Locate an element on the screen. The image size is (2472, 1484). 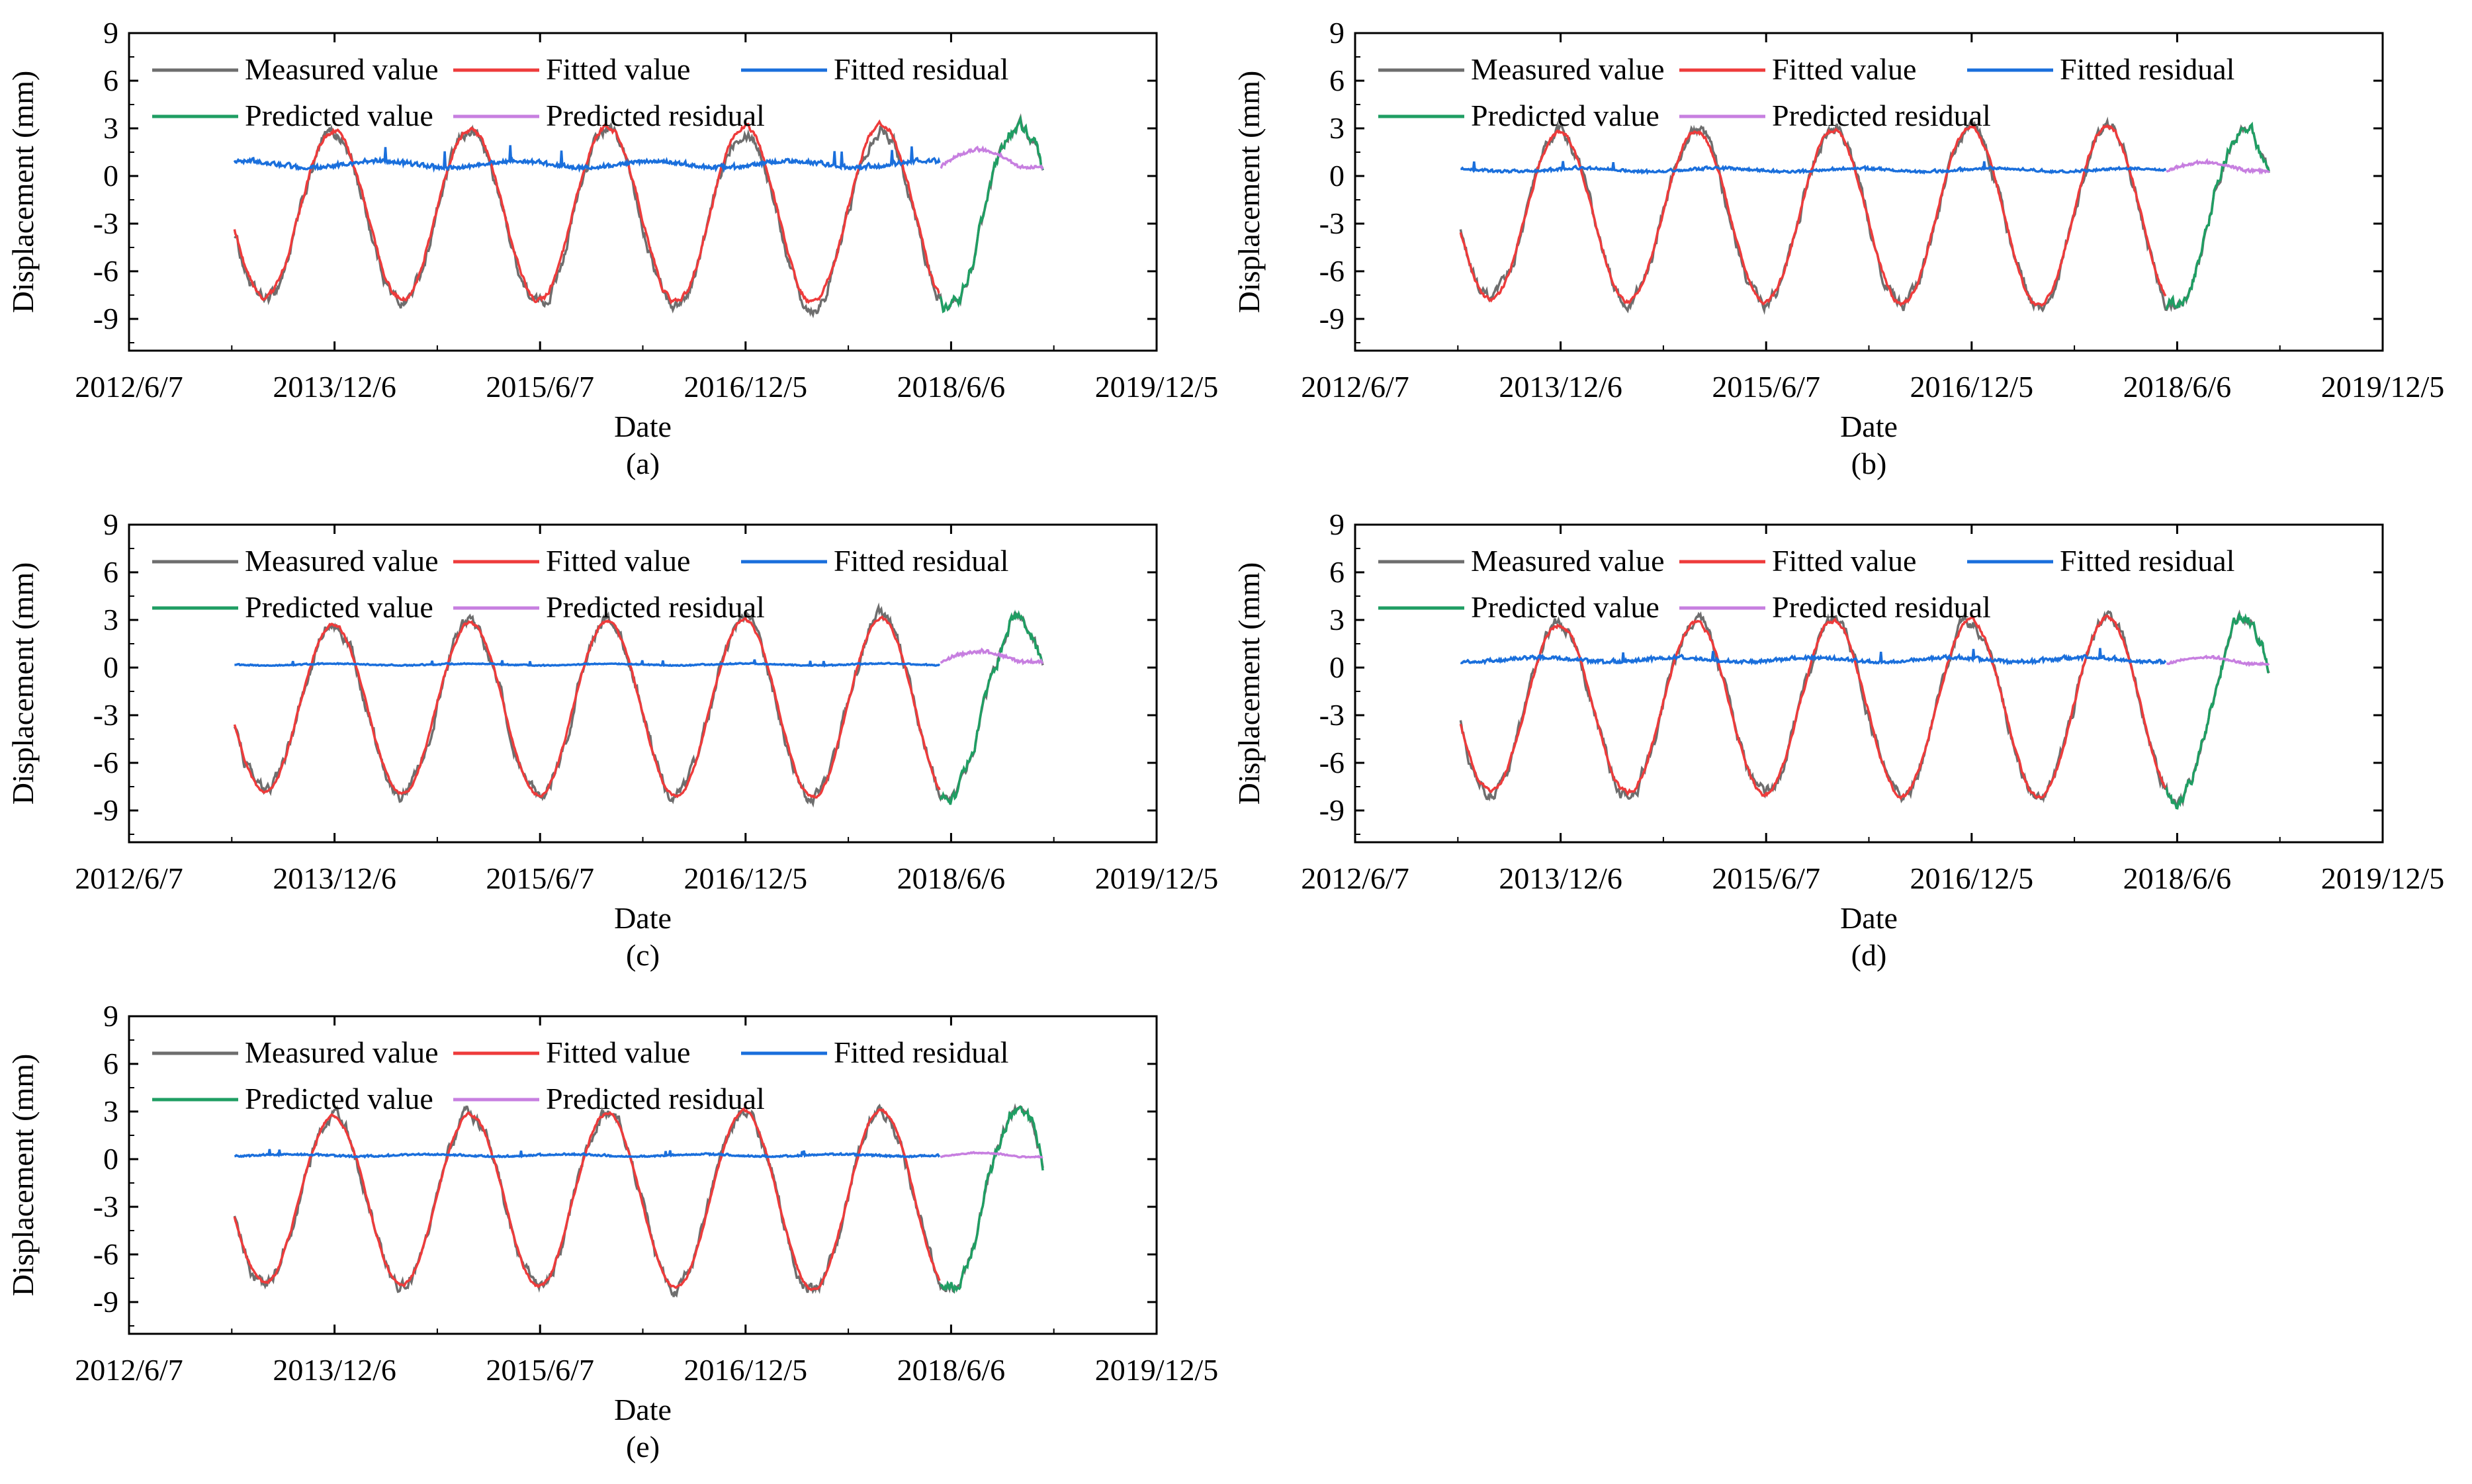
panel-label: (b) is located at coordinates (1869, 464).